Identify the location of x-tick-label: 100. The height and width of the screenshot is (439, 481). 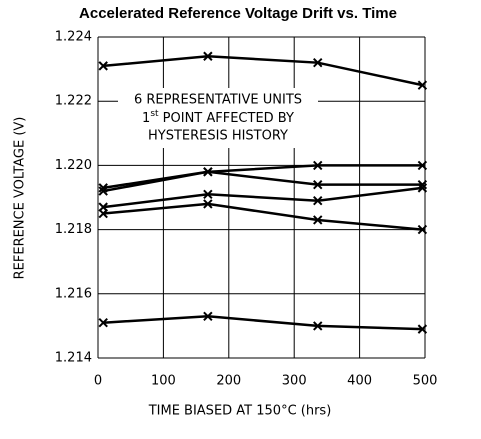
(163, 381).